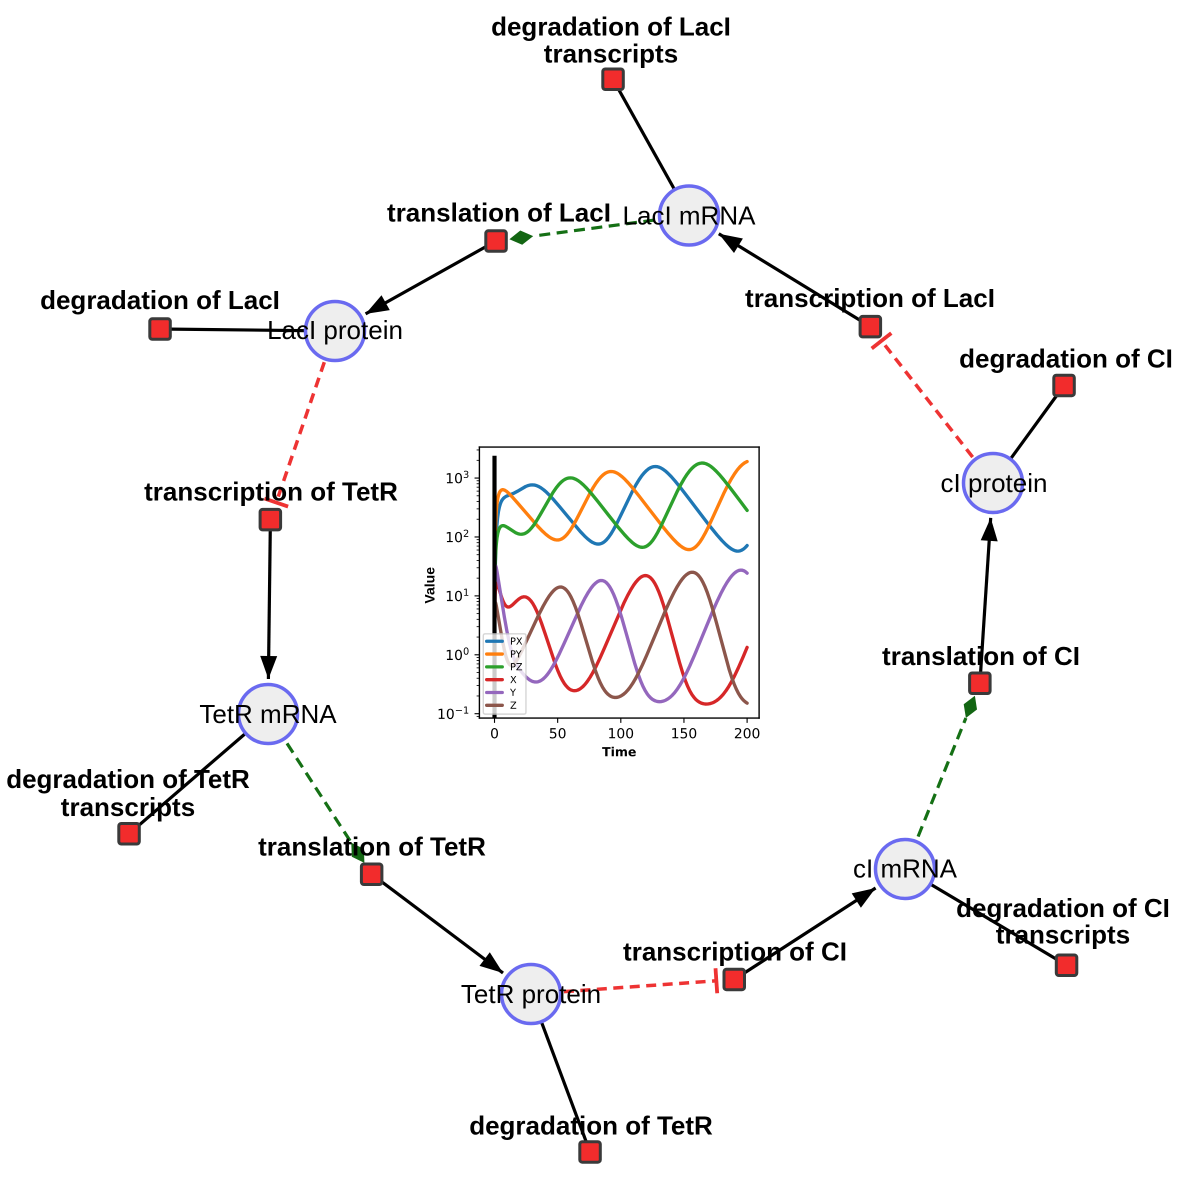  What do you see at coordinates (268, 714) in the screenshot?
I see `svg-text: TetR mRNA` at bounding box center [268, 714].